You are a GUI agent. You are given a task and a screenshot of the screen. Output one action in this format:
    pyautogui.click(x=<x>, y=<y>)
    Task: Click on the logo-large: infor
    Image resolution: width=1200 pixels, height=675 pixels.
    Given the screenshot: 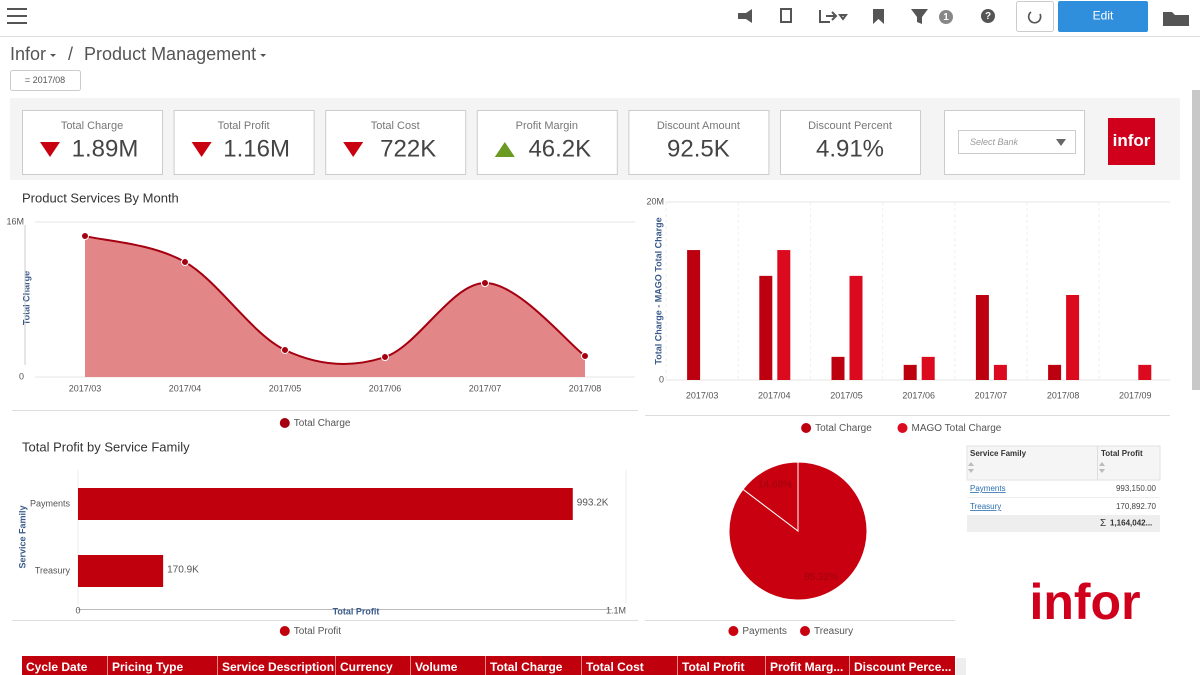 What is the action you would take?
    pyautogui.click(x=1084, y=602)
    